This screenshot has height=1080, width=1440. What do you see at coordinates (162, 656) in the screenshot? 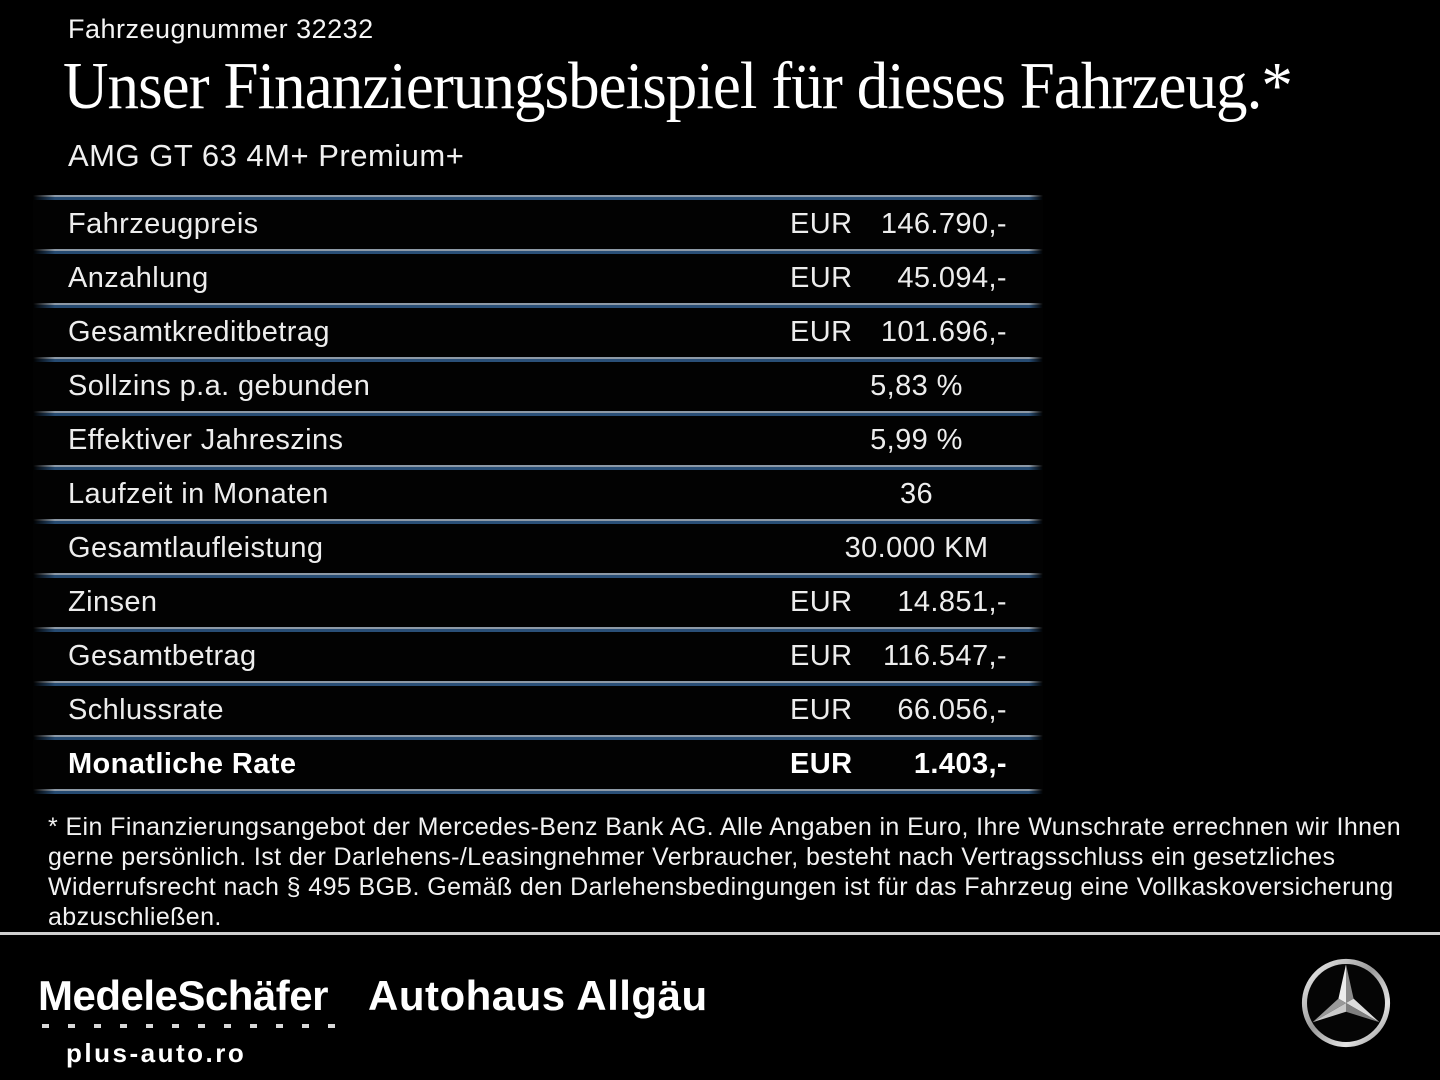
I see `row-label: Gesamtbetrag` at bounding box center [162, 656].